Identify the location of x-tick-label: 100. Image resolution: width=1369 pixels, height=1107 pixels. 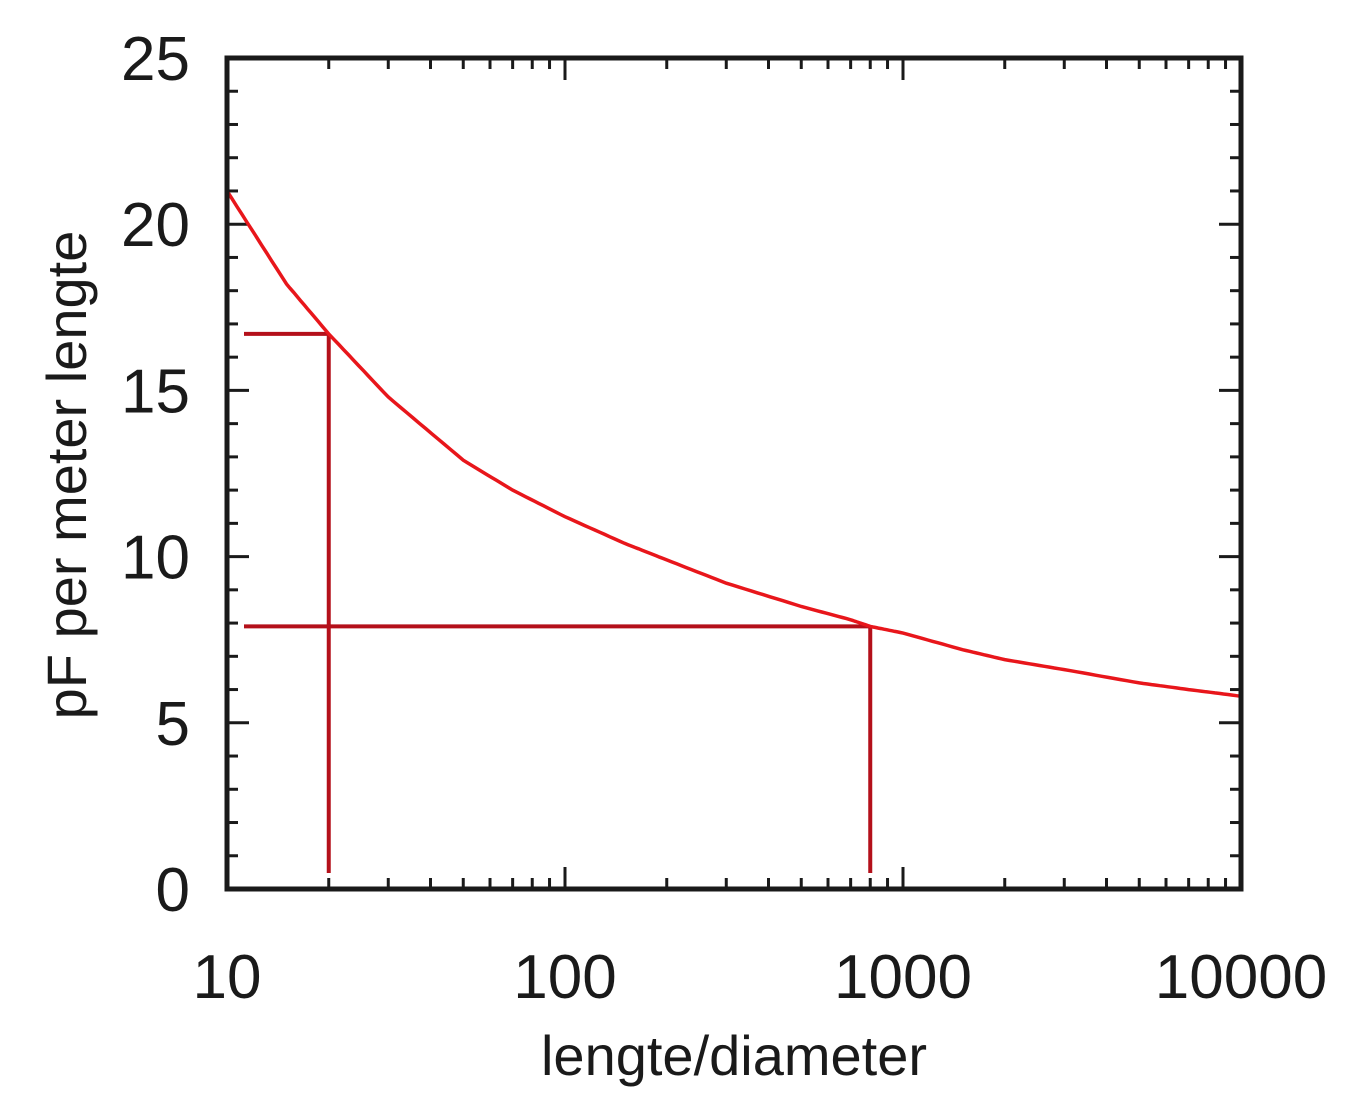
(564, 977).